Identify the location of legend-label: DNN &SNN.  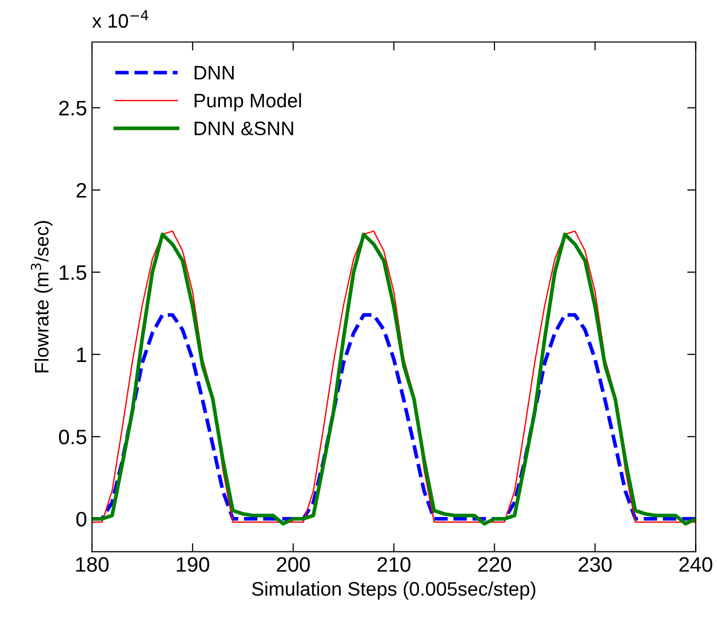
(244, 129).